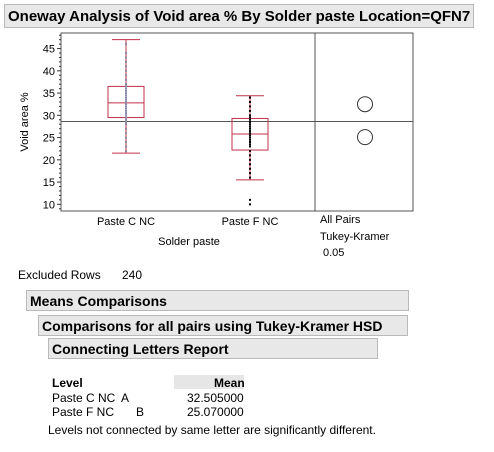  Describe the element at coordinates (49, 50) in the screenshot. I see `y-tick-label: 45` at that location.